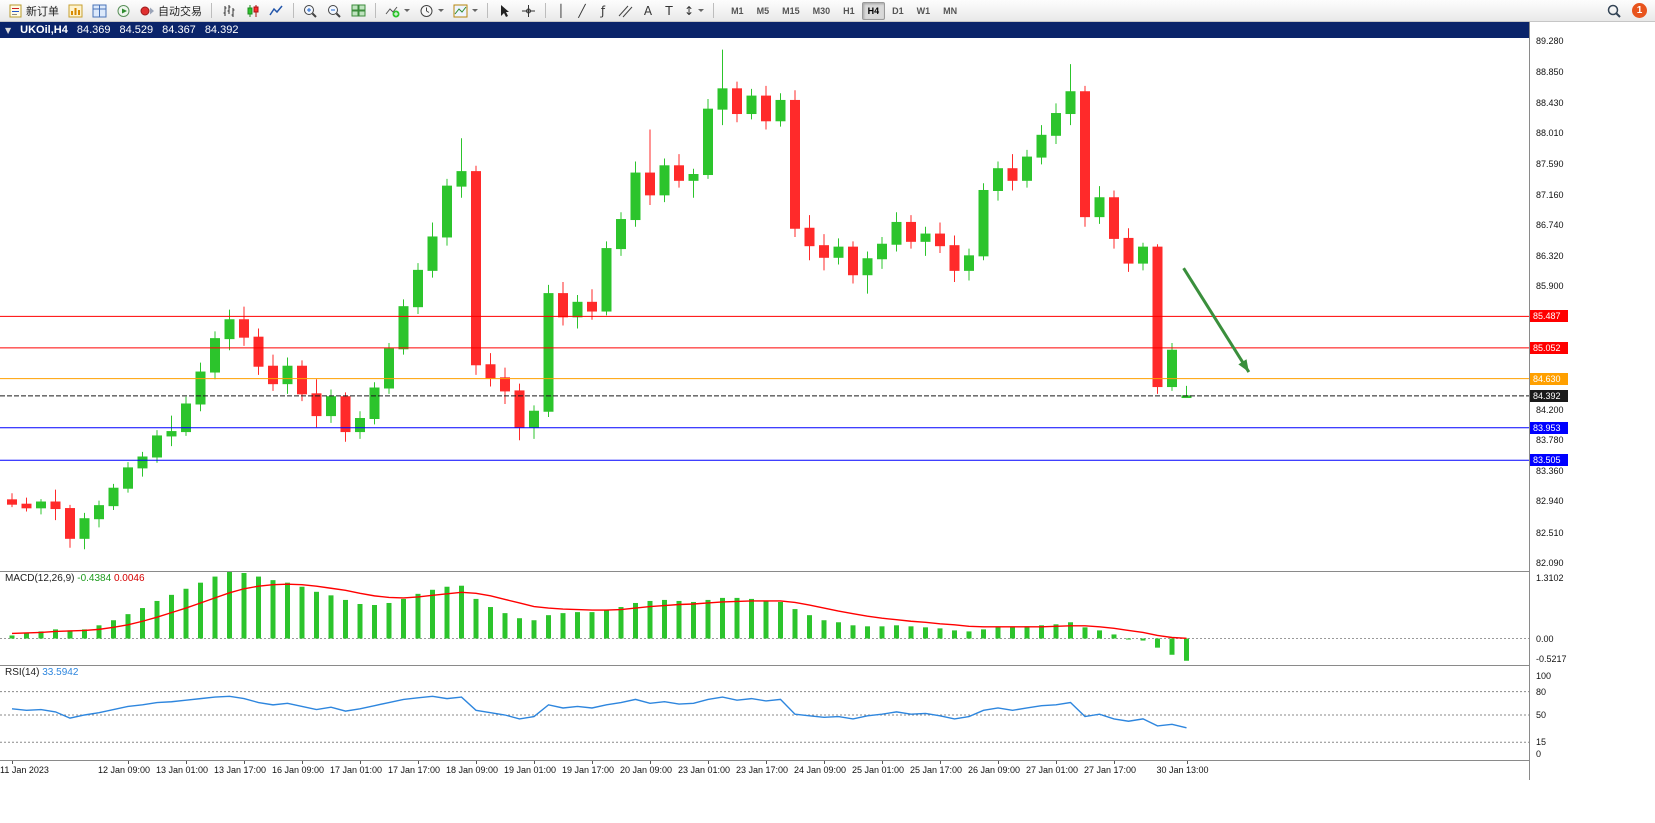 The height and width of the screenshot is (823, 1655). Describe the element at coordinates (561, 10) in the screenshot. I see `vertical-line-button: │` at that location.